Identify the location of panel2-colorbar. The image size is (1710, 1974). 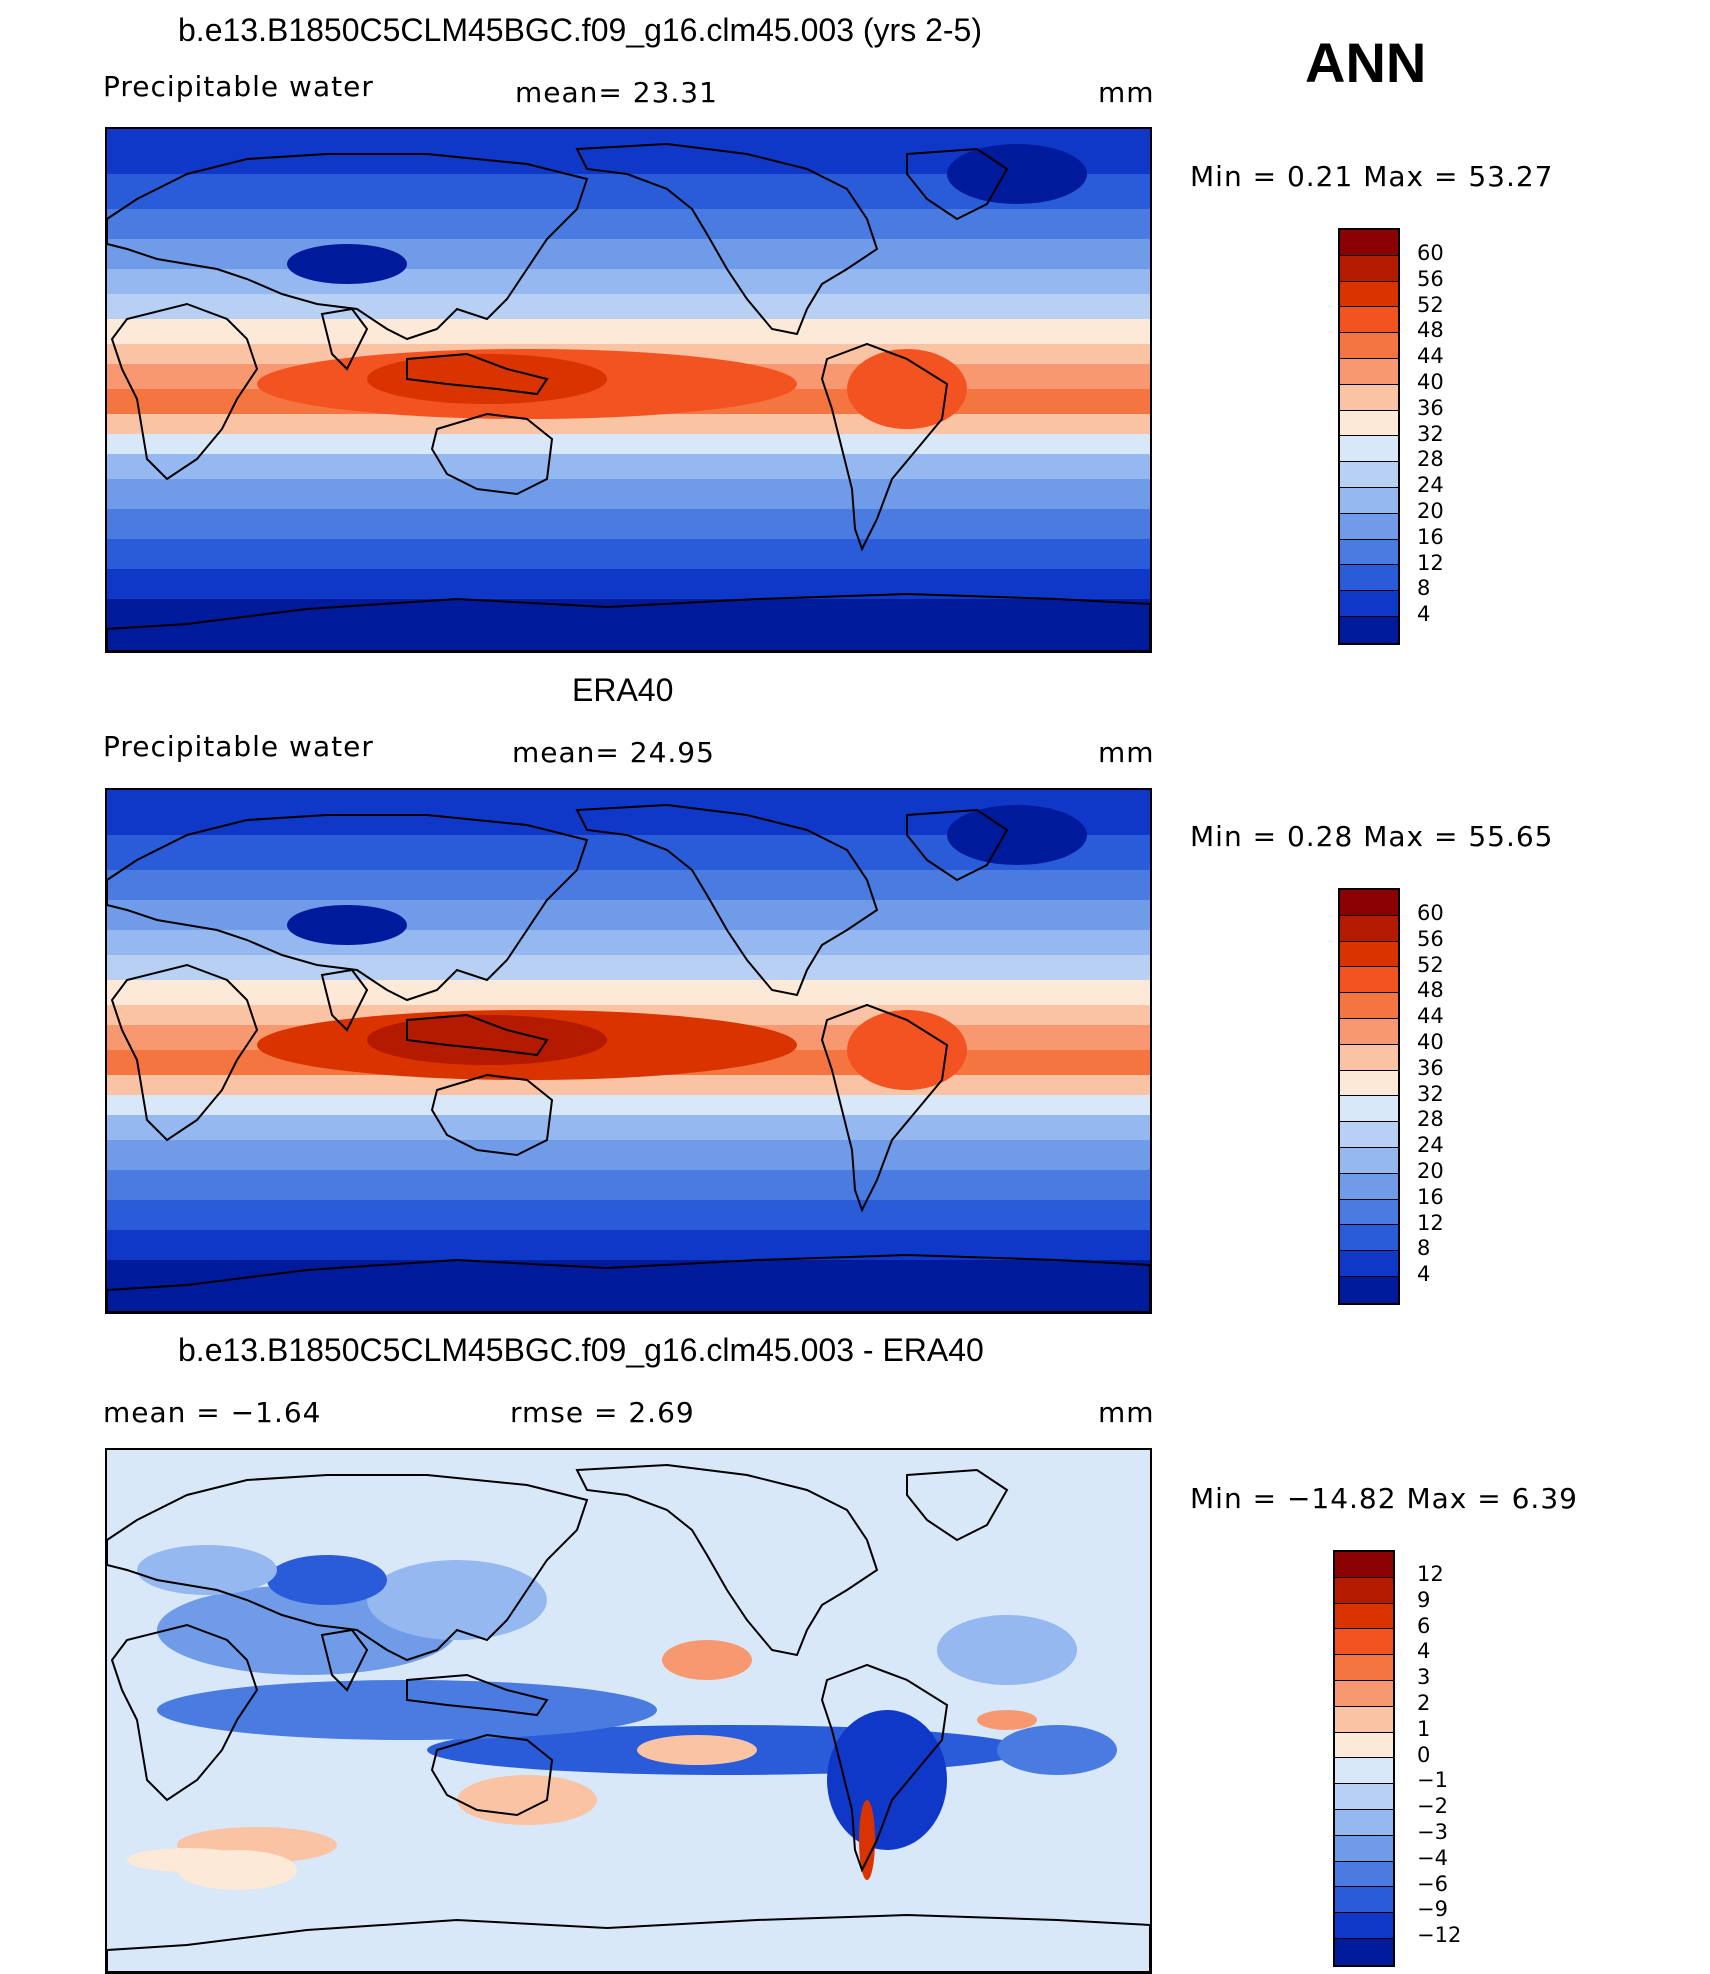
(1369, 1096).